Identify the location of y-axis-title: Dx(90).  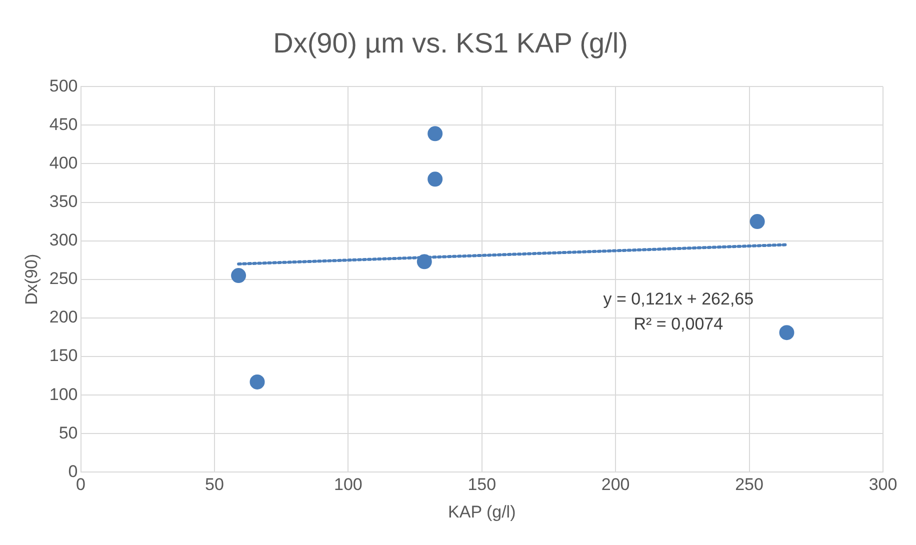
(31, 279).